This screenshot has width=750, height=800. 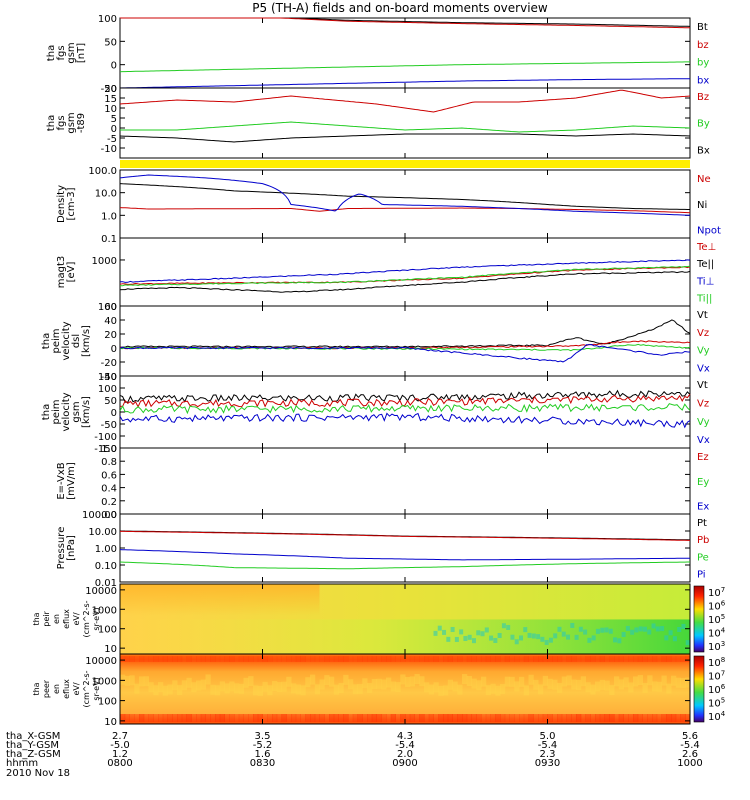 I want to click on footer-row-label: tha_X-GSM, so click(x=33, y=736).